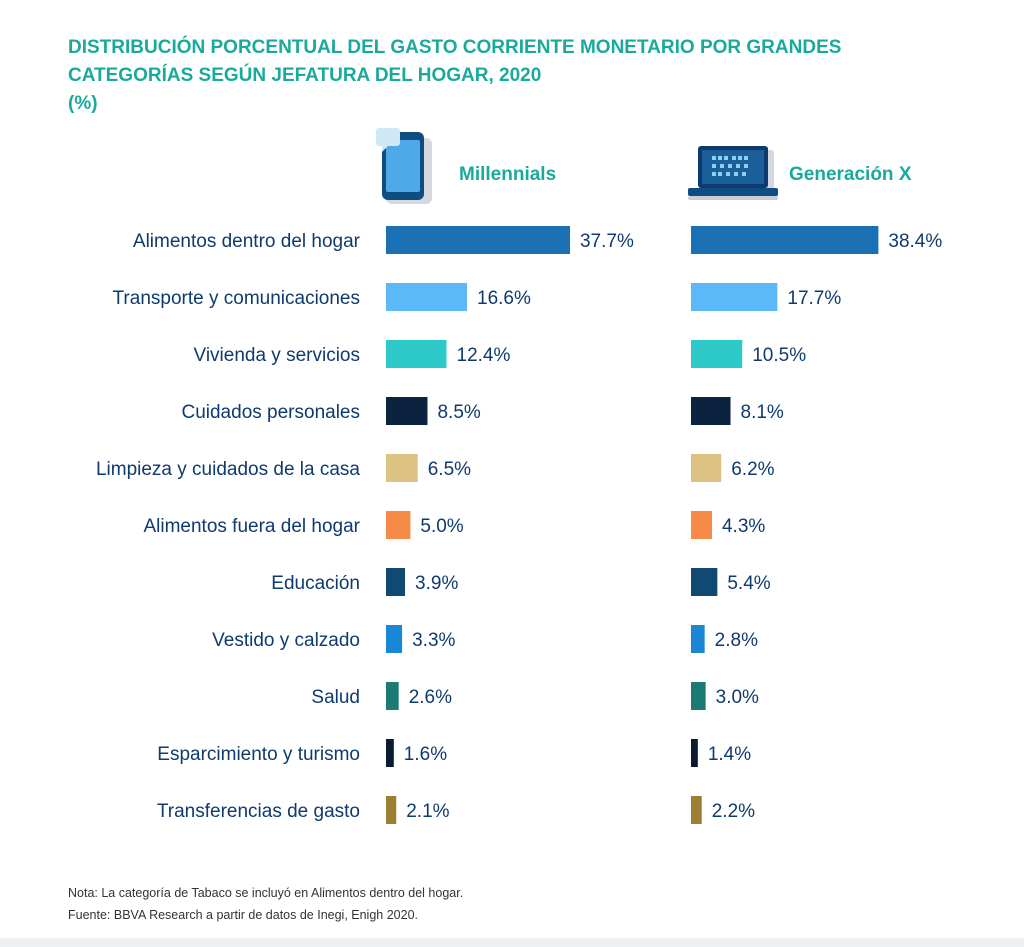  I want to click on value-label-millennials-vivienda-y-servicios: 12.4%, so click(484, 355).